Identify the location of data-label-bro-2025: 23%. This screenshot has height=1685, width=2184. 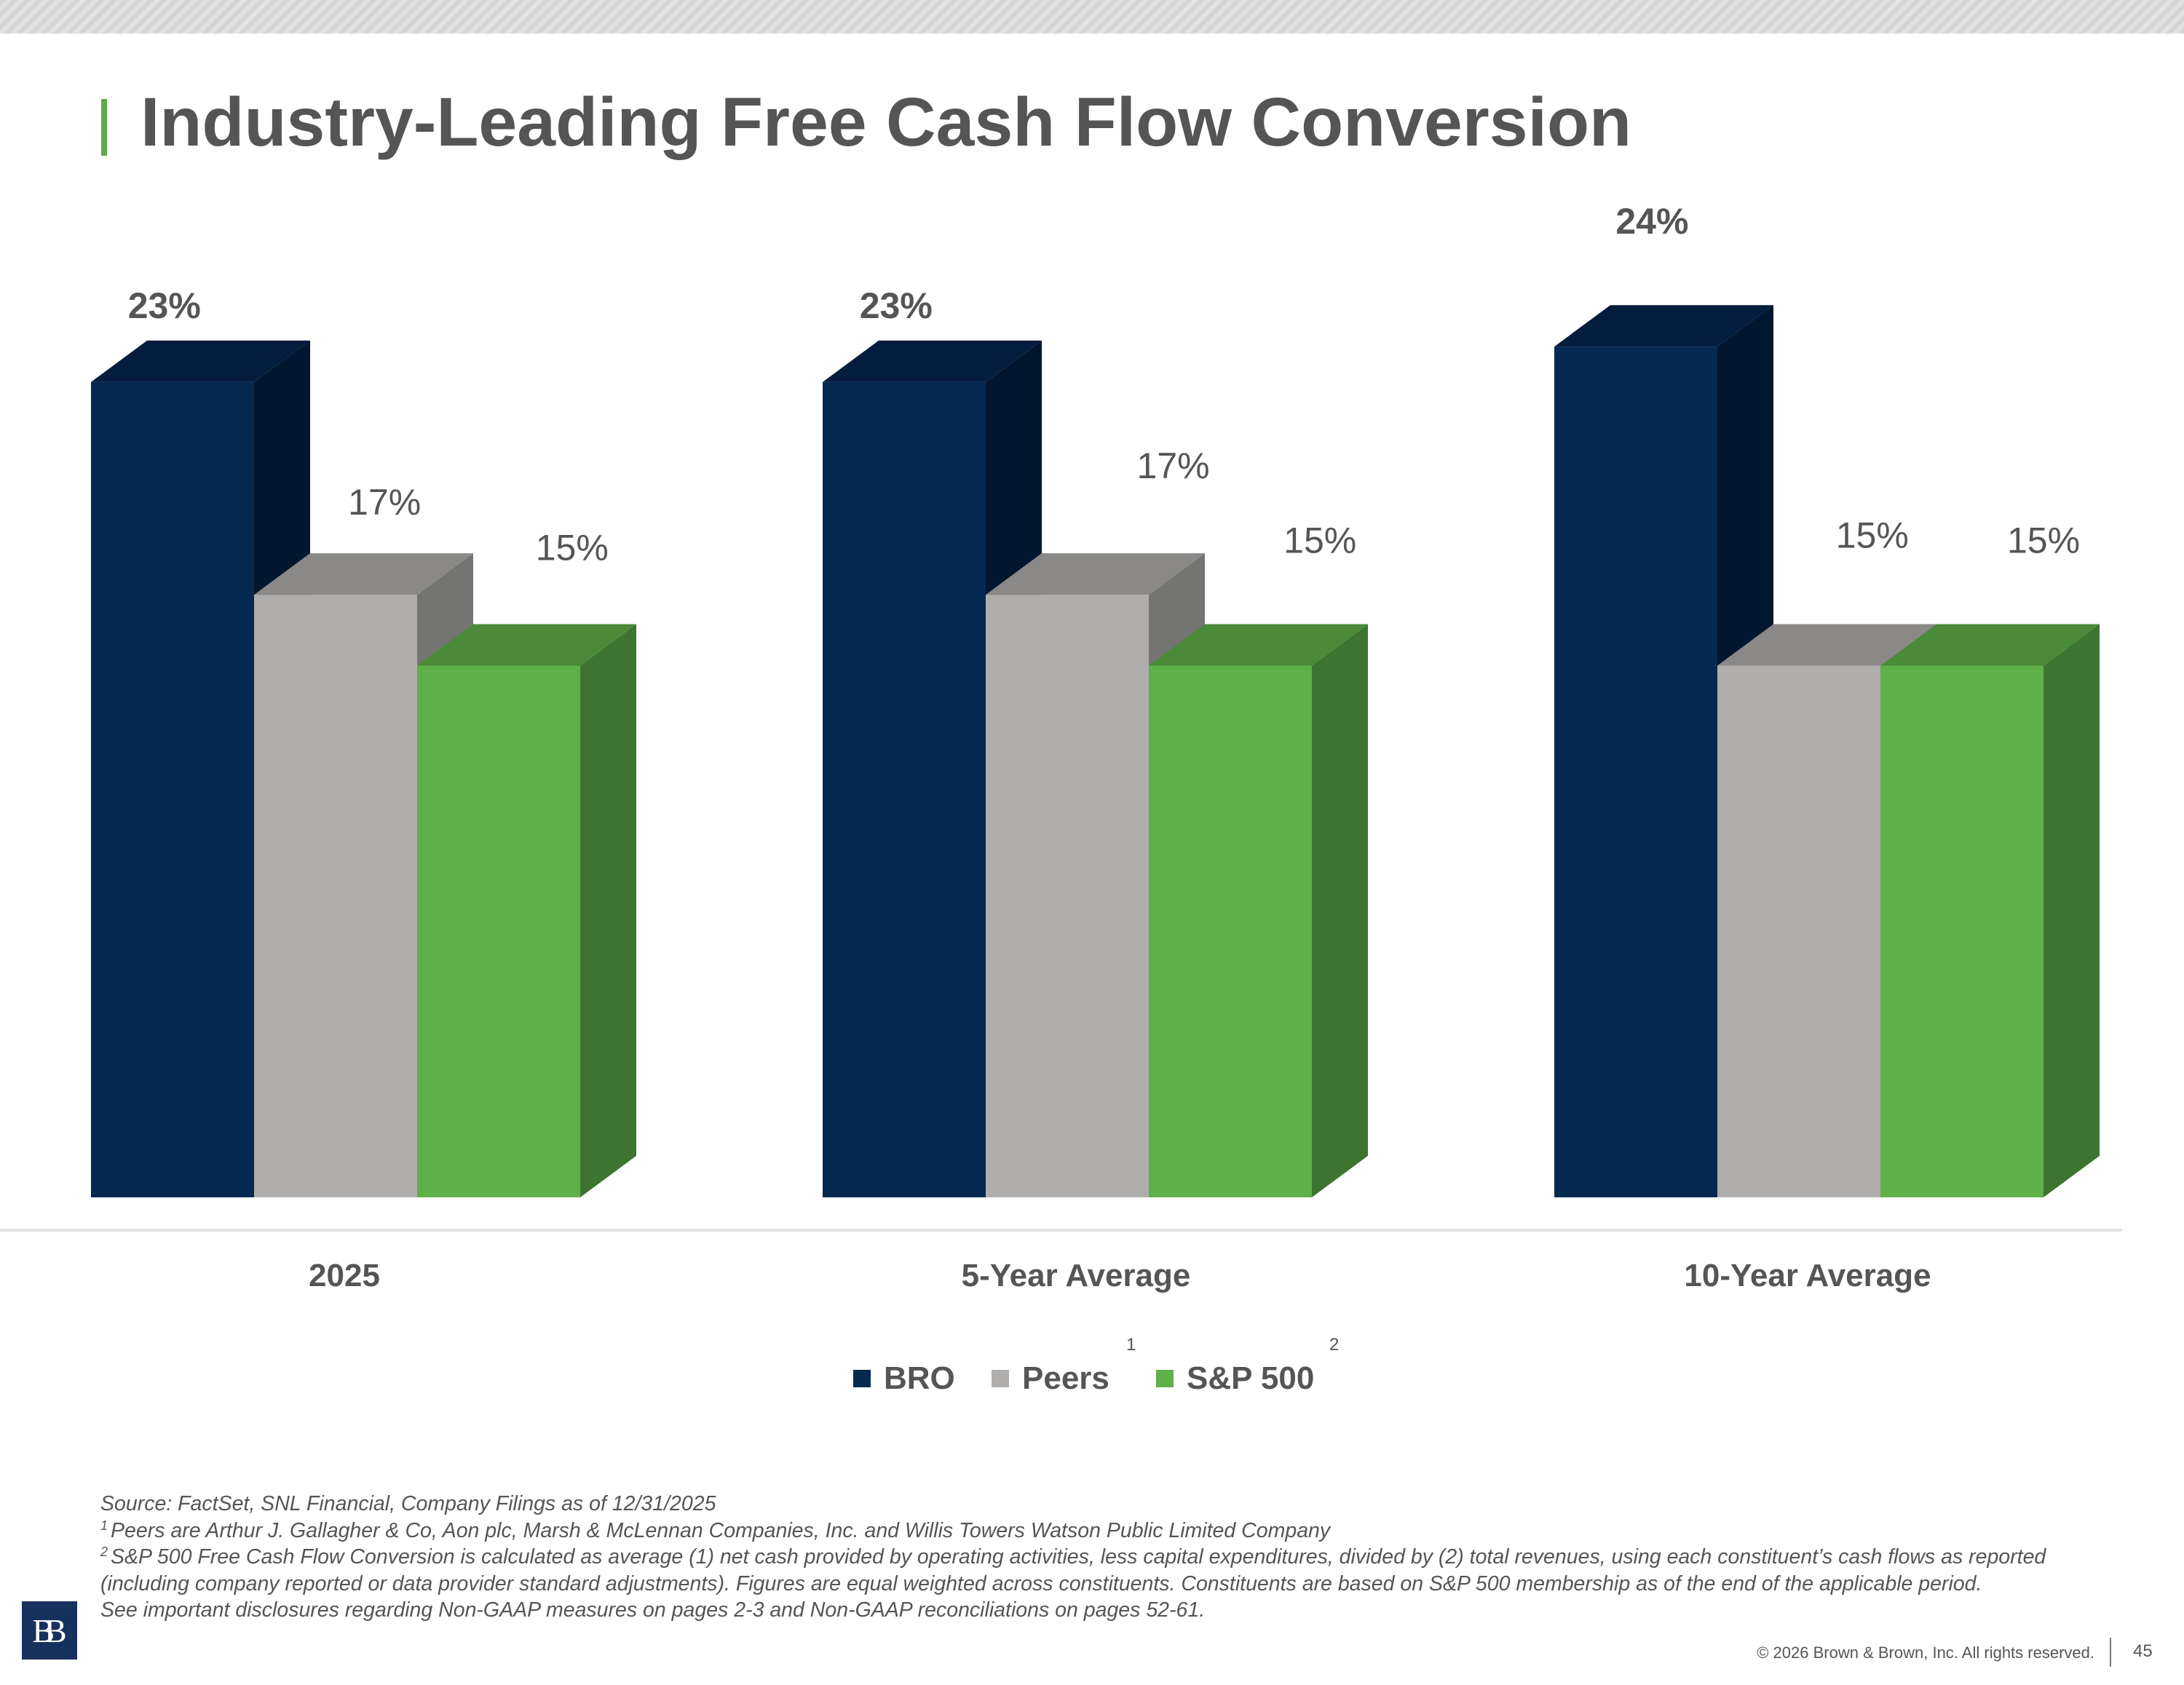
(164, 305).